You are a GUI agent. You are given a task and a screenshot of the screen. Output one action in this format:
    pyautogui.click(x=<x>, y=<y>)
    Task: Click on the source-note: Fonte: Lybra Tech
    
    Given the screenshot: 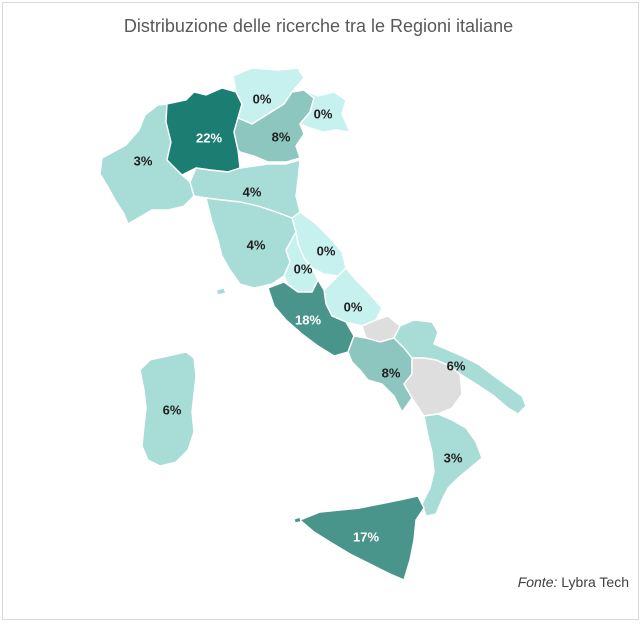 What is the action you would take?
    pyautogui.click(x=573, y=582)
    